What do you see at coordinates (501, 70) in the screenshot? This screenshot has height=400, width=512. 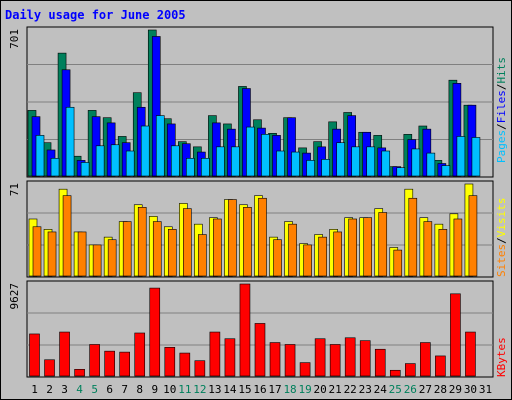 I see `legend-entry: Hits` at bounding box center [501, 70].